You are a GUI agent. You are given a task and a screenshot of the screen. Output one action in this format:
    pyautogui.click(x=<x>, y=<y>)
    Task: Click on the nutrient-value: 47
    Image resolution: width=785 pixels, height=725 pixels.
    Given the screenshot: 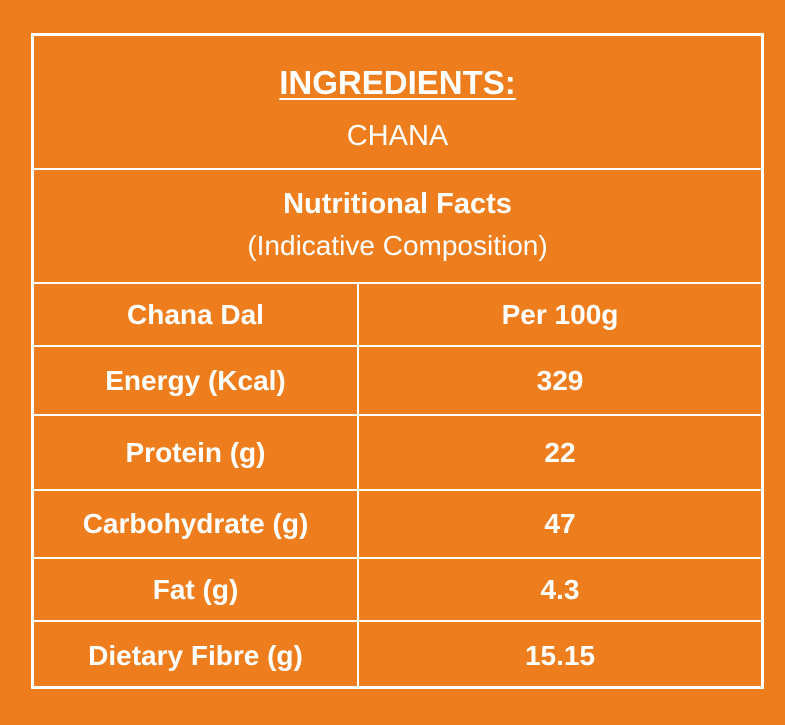 What is the action you would take?
    pyautogui.click(x=560, y=523)
    